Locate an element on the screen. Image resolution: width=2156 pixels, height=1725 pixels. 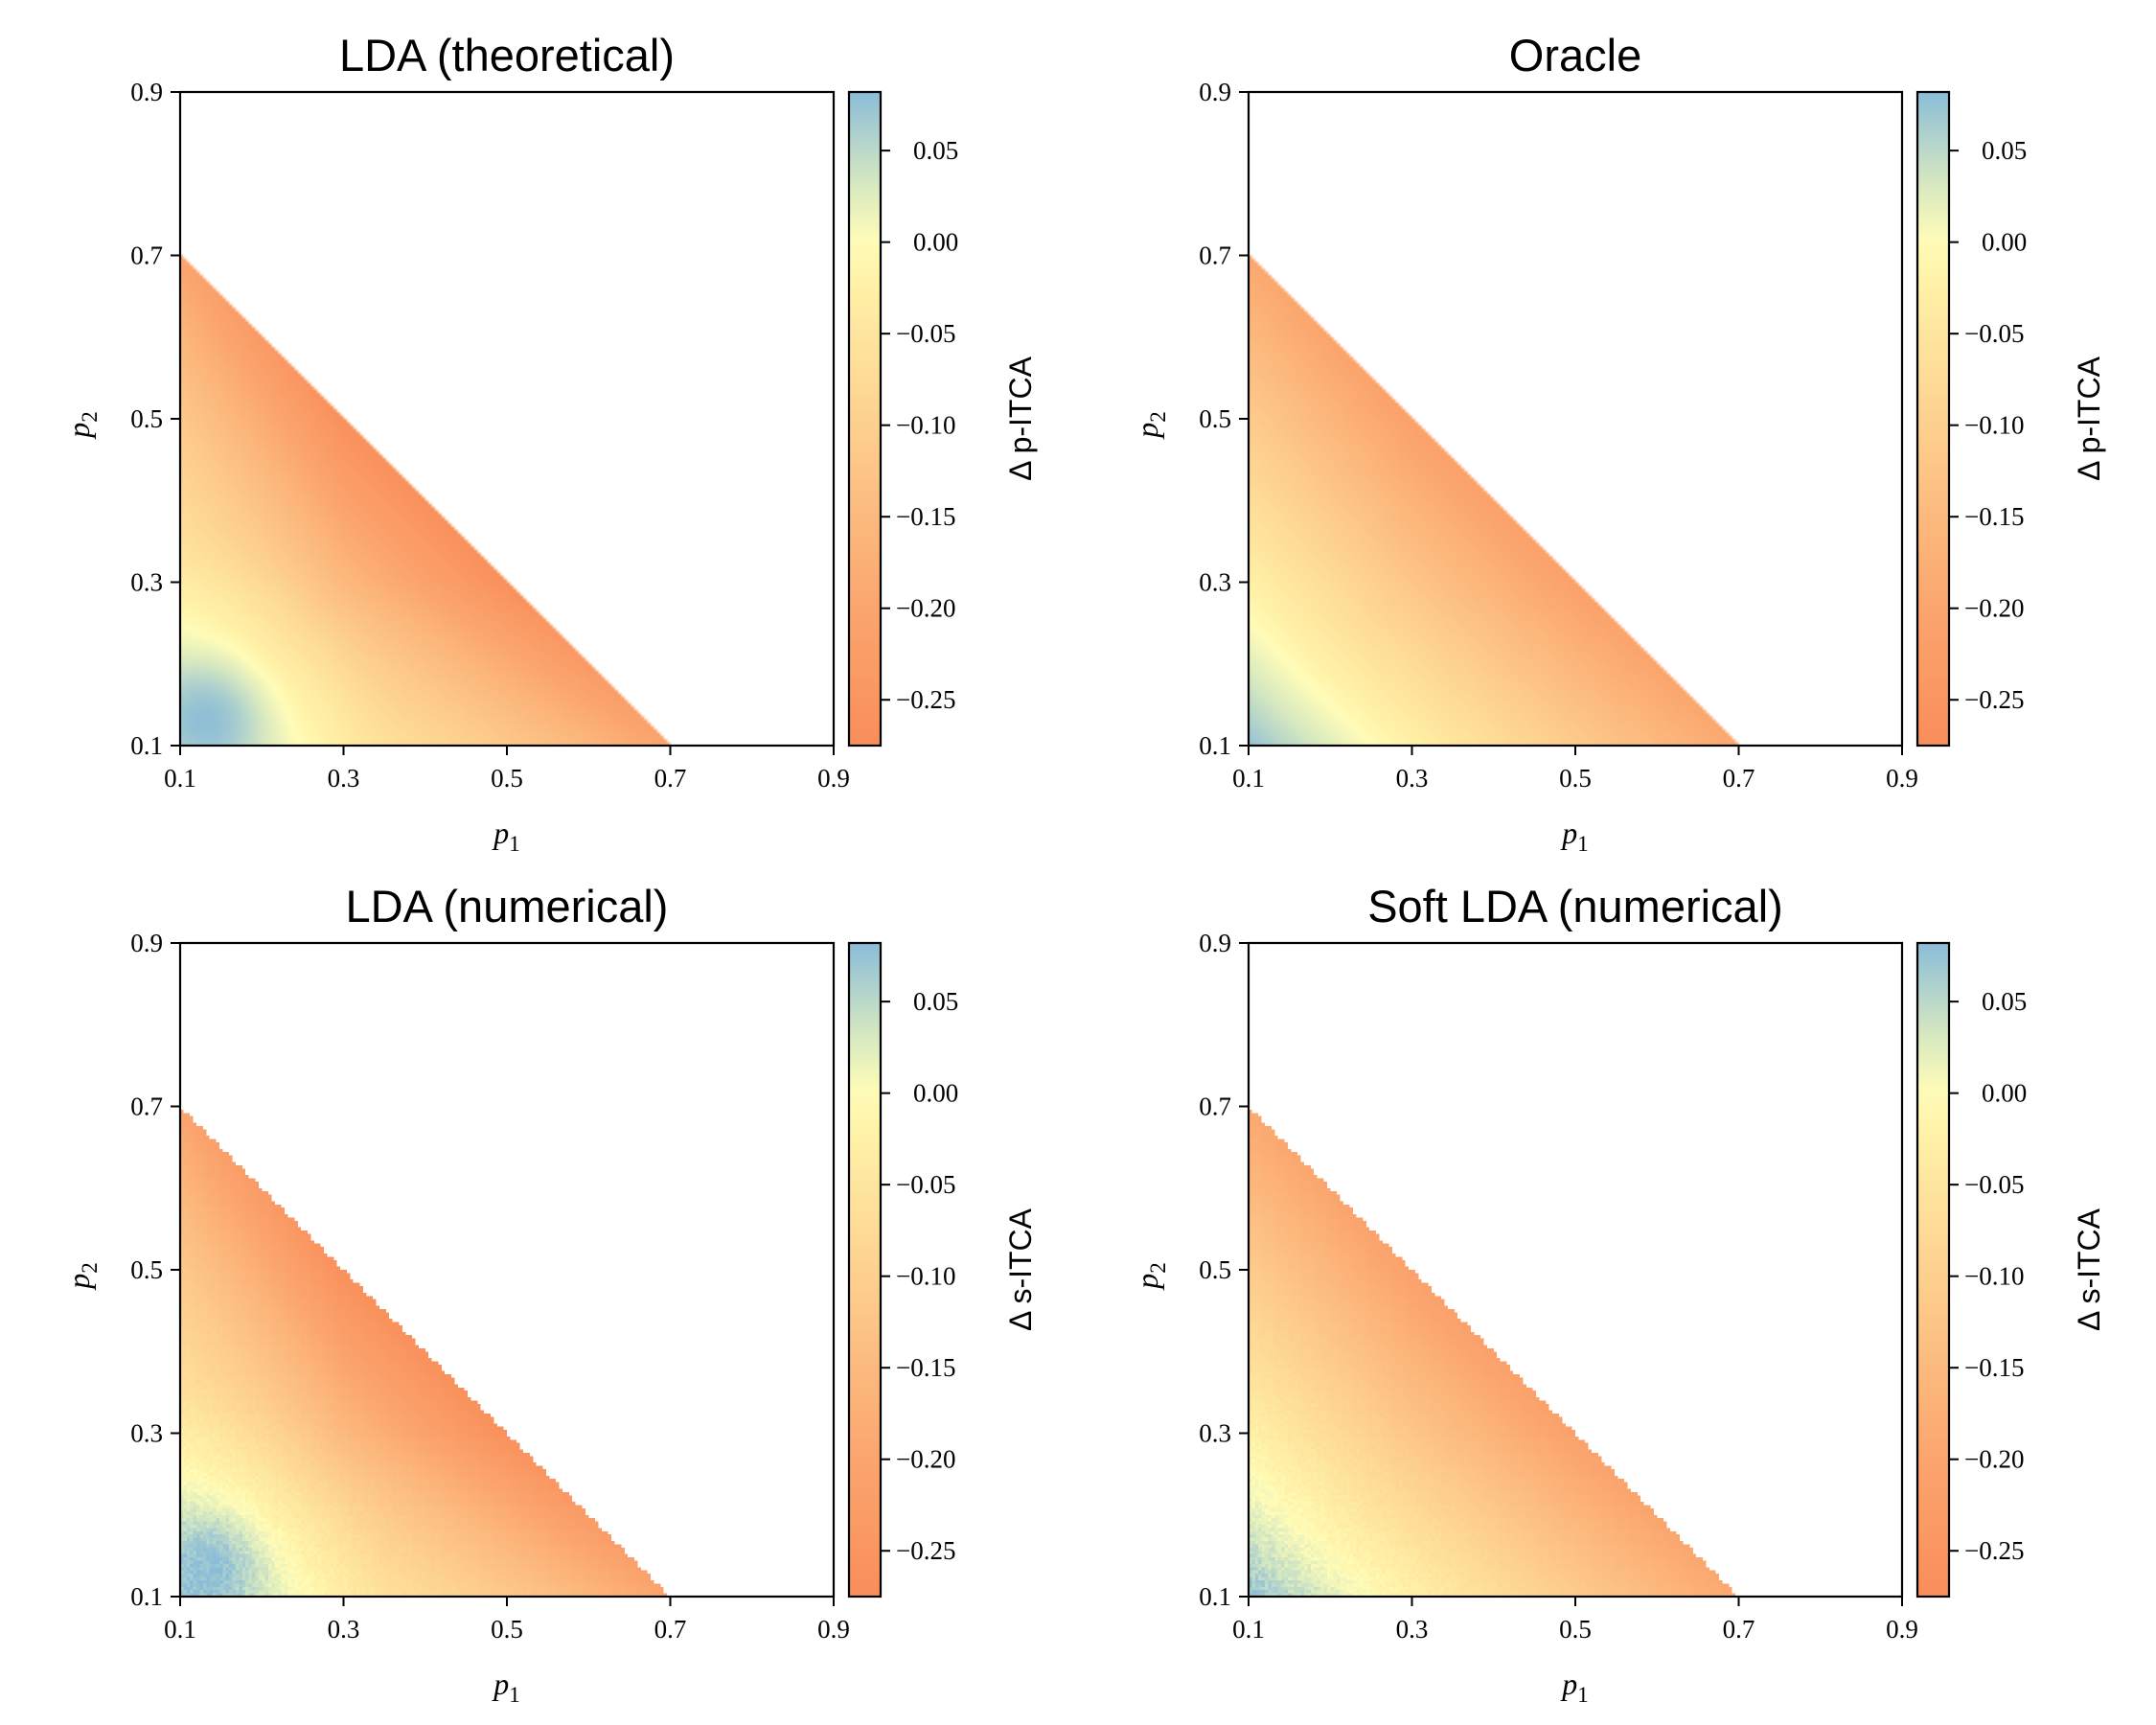
panel-title: Oracle is located at coordinates (1575, 55).